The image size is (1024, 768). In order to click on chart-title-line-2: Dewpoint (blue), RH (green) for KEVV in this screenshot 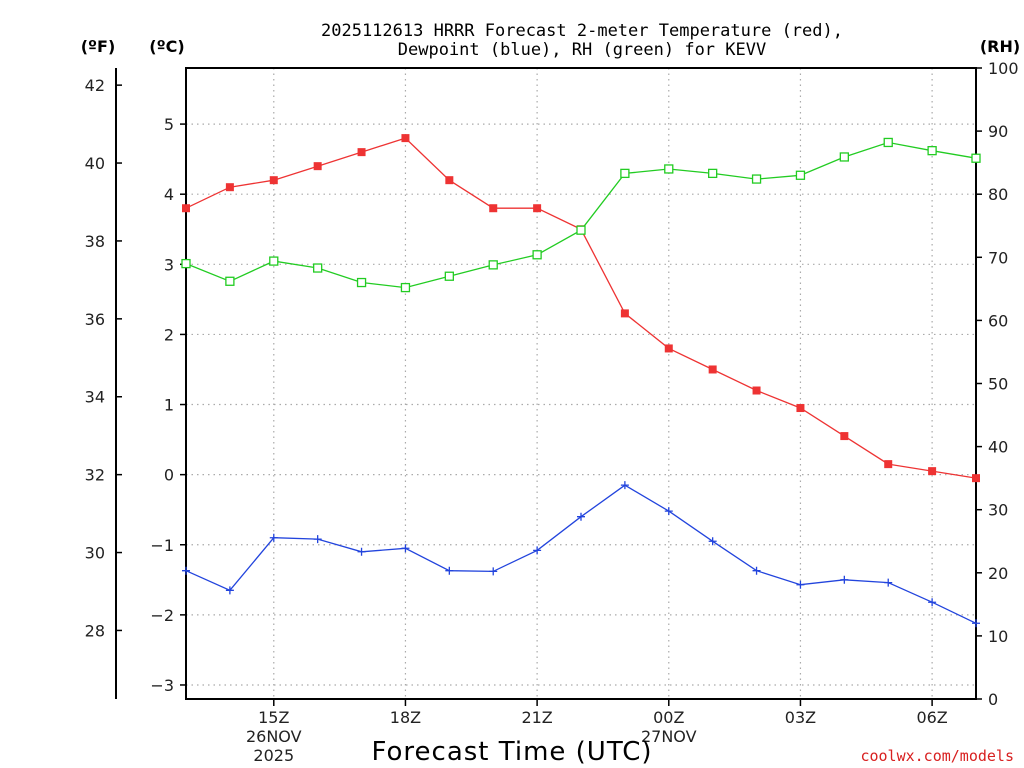, I will do `click(582, 50)`.